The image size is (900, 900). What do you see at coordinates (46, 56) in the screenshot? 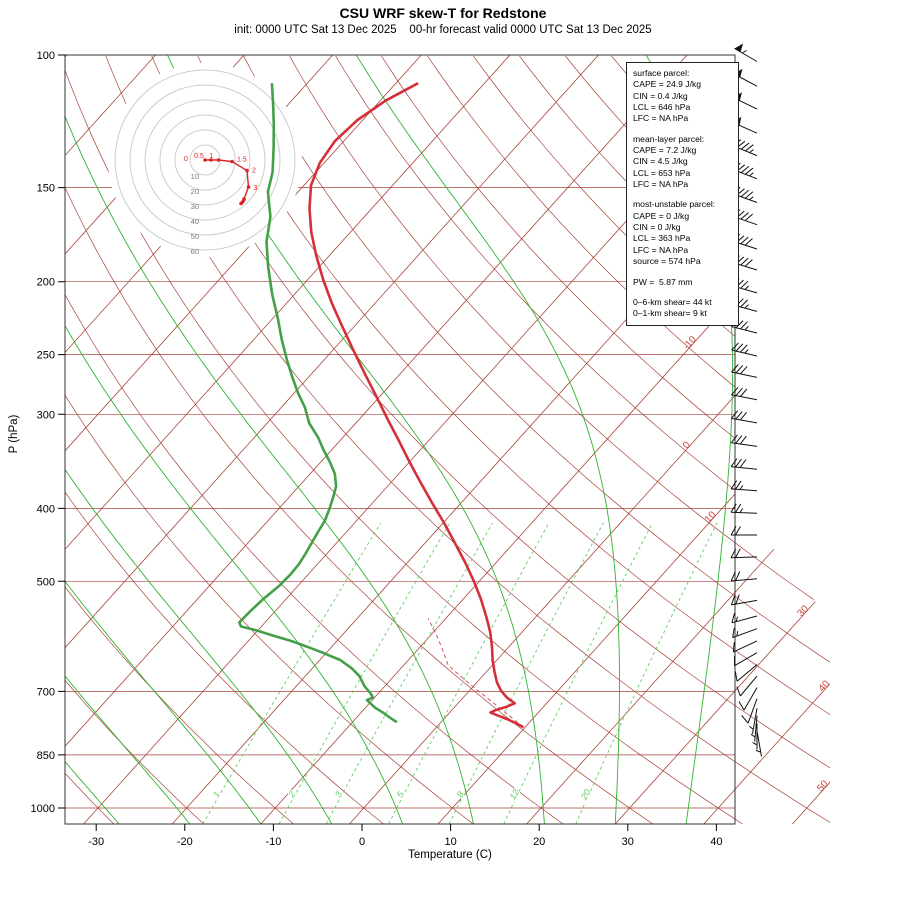
I see `y-tick-label: 100` at bounding box center [46, 56].